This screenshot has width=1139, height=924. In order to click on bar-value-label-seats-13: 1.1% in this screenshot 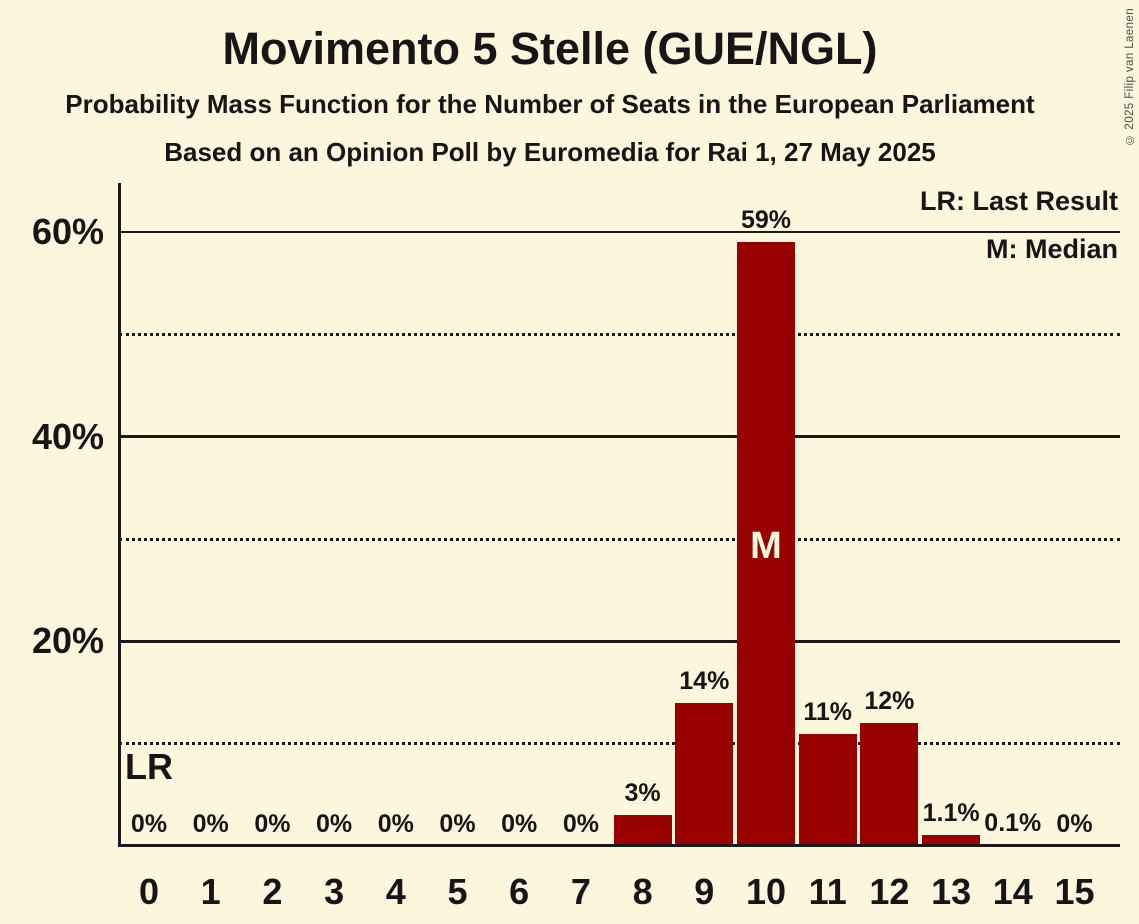, I will do `click(951, 812)`.